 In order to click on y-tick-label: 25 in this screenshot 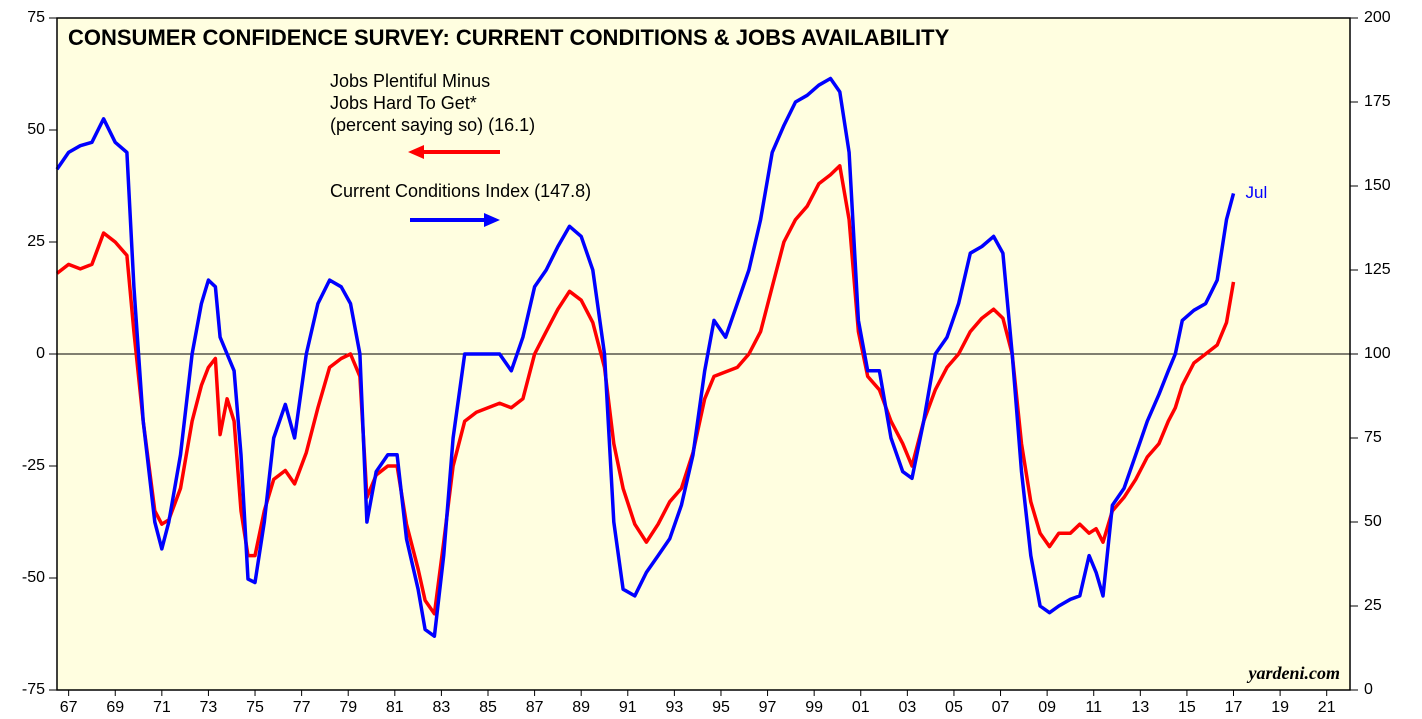, I will do `click(36, 241)`.